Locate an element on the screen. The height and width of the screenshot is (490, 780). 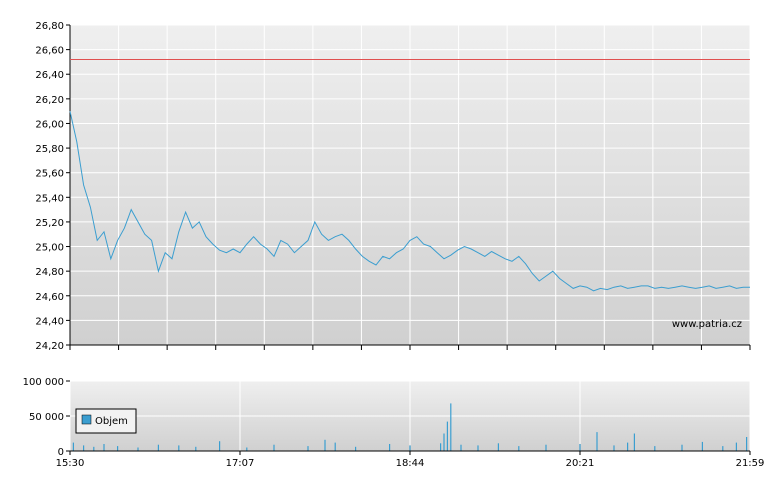
price-y-tick-label: 25,20 is located at coordinates (49, 223).